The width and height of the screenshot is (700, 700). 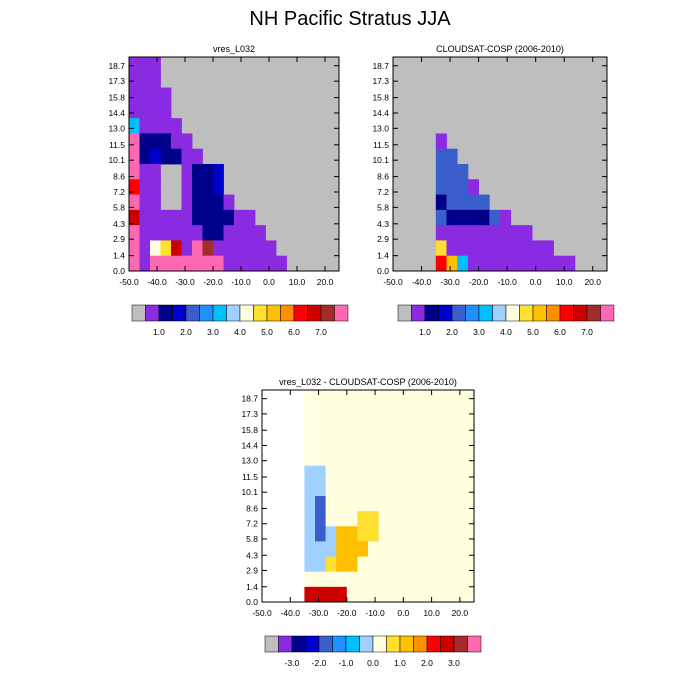 What do you see at coordinates (564, 282) in the screenshot?
I see `x-tick-label: 10.0` at bounding box center [564, 282].